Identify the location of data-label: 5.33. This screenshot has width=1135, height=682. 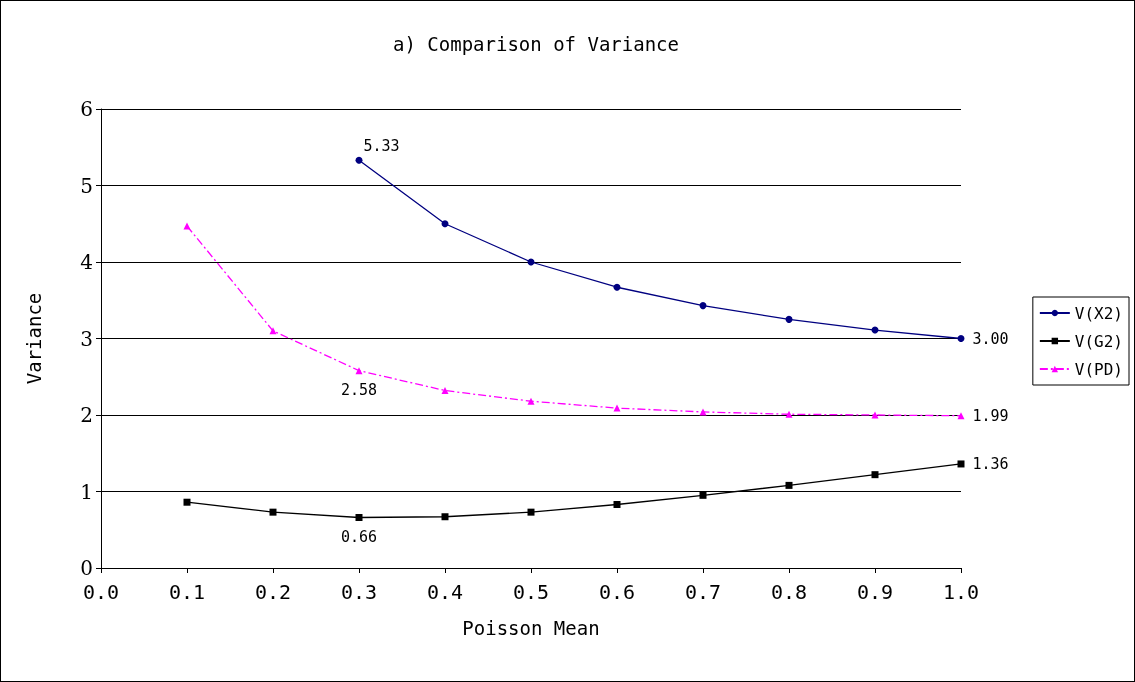
(381, 146).